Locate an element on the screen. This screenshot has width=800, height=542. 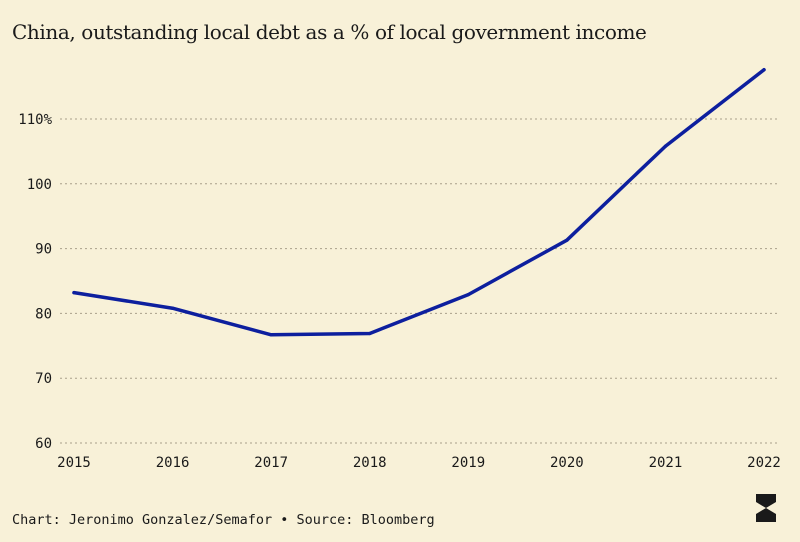
x-tick-label: 2021 is located at coordinates (666, 463).